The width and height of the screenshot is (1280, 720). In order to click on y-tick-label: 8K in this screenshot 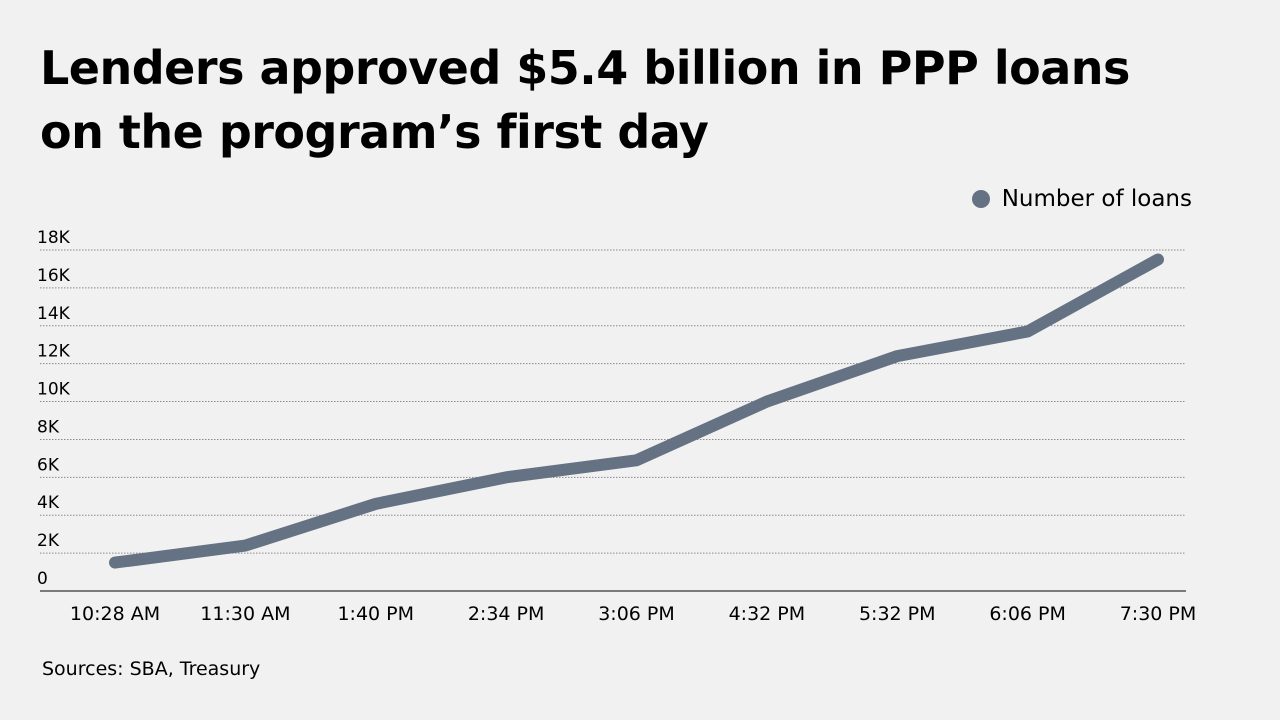, I will do `click(48, 427)`.